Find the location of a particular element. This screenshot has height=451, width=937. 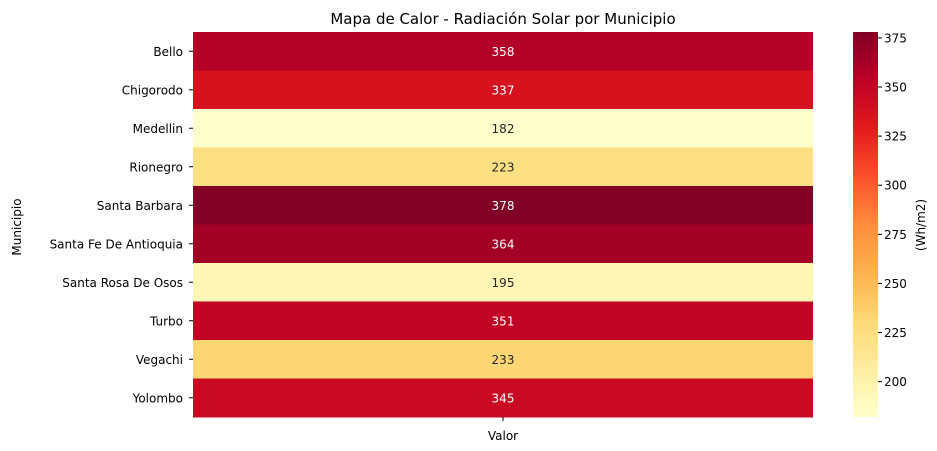

colorbar-tick-label: 325 is located at coordinates (895, 137).